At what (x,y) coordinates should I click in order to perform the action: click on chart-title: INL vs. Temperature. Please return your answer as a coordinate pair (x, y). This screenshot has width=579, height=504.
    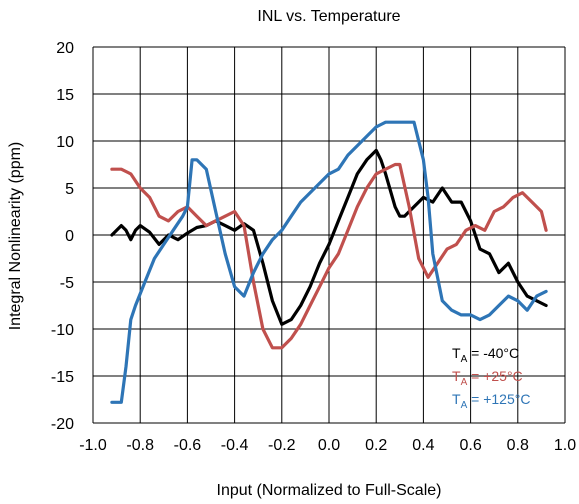
    Looking at the image, I should click on (328, 16).